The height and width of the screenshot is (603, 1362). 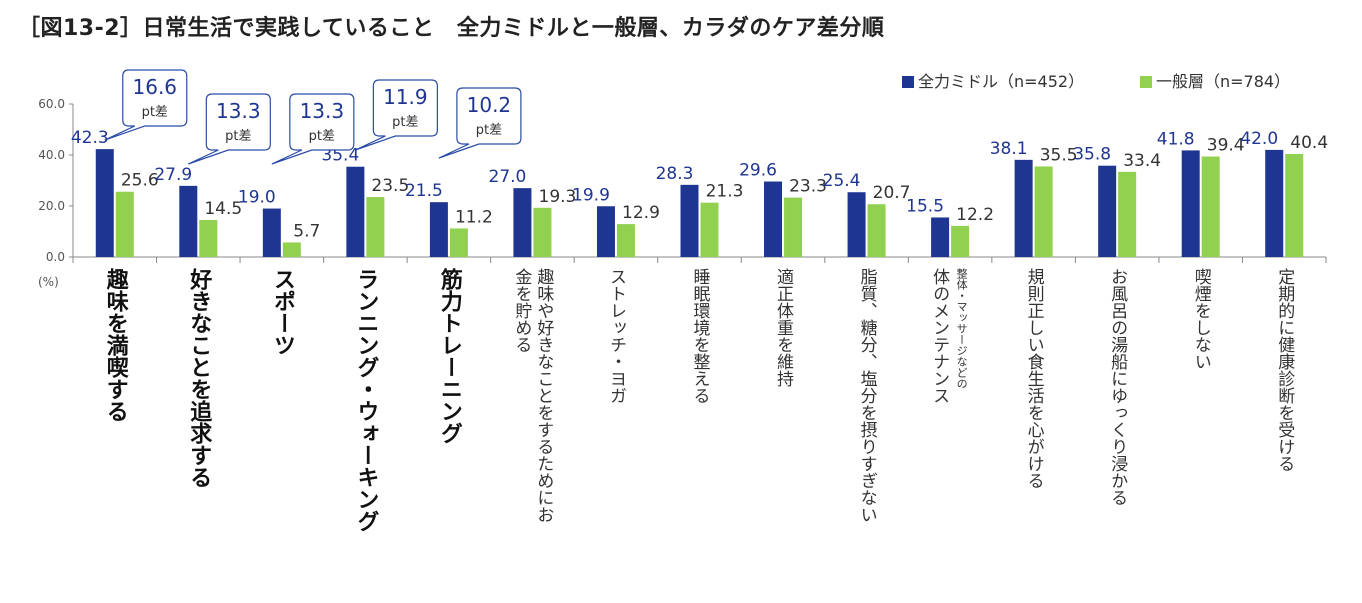 I want to click on category-label: 適正体重を維持, so click(x=783, y=433).